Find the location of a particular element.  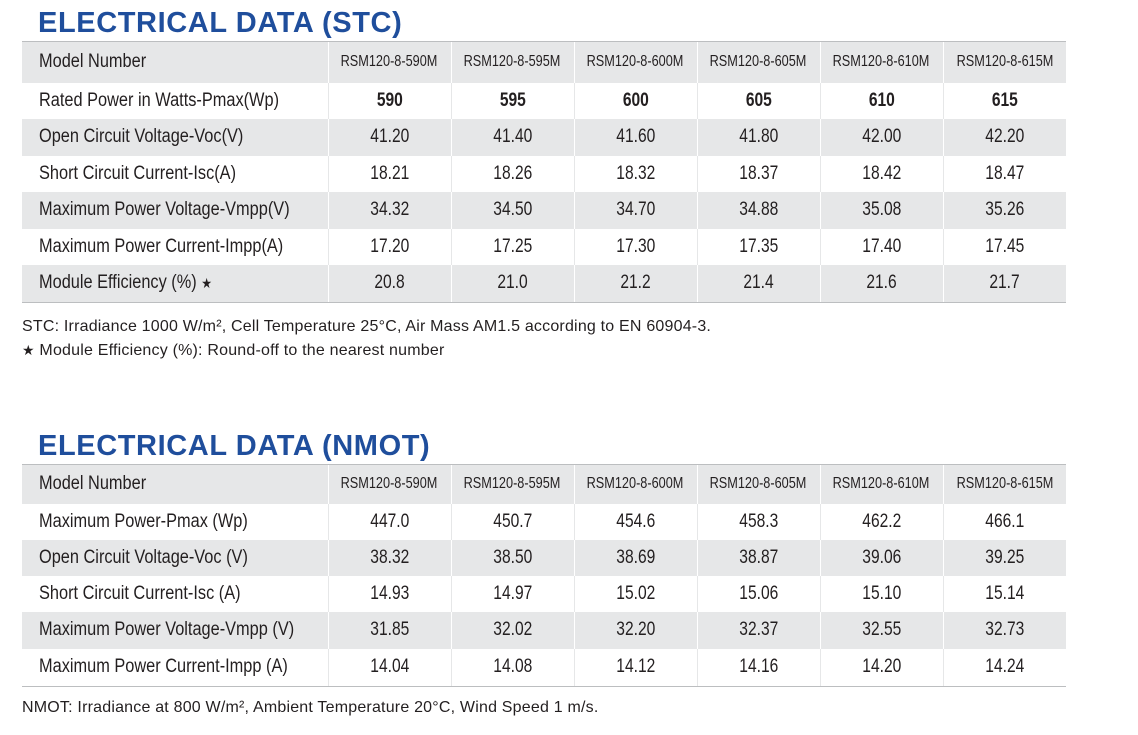

stc-cell: 18.26 is located at coordinates (512, 173).